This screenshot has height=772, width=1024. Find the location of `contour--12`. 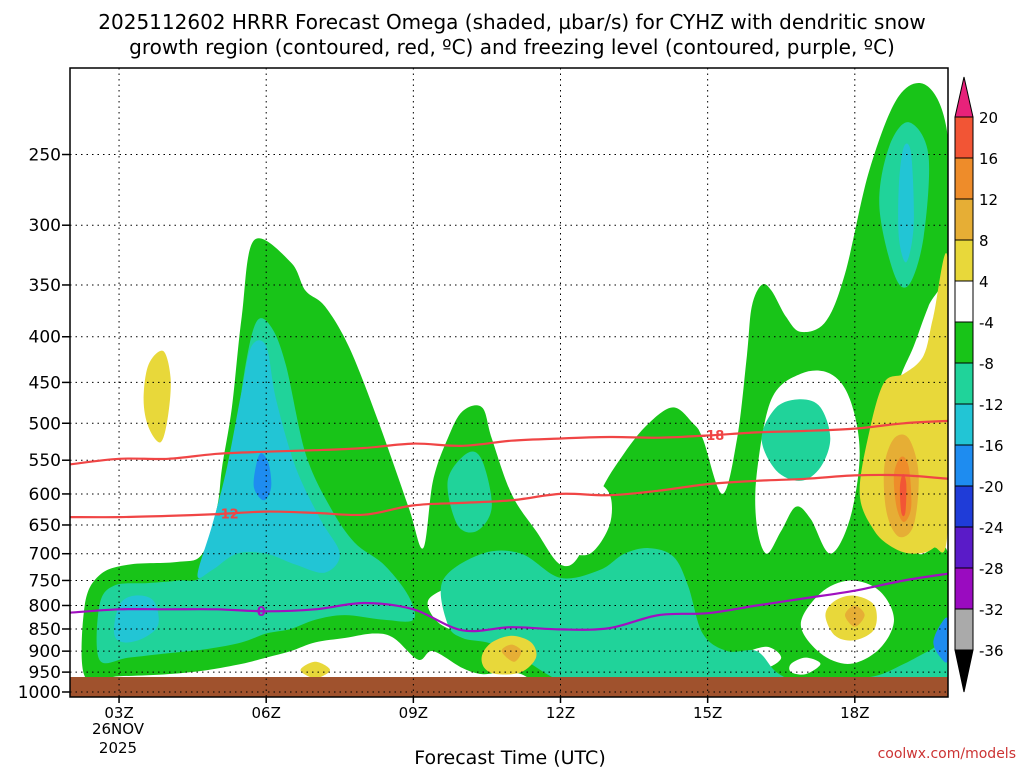

contour--12 is located at coordinates (509, 496).